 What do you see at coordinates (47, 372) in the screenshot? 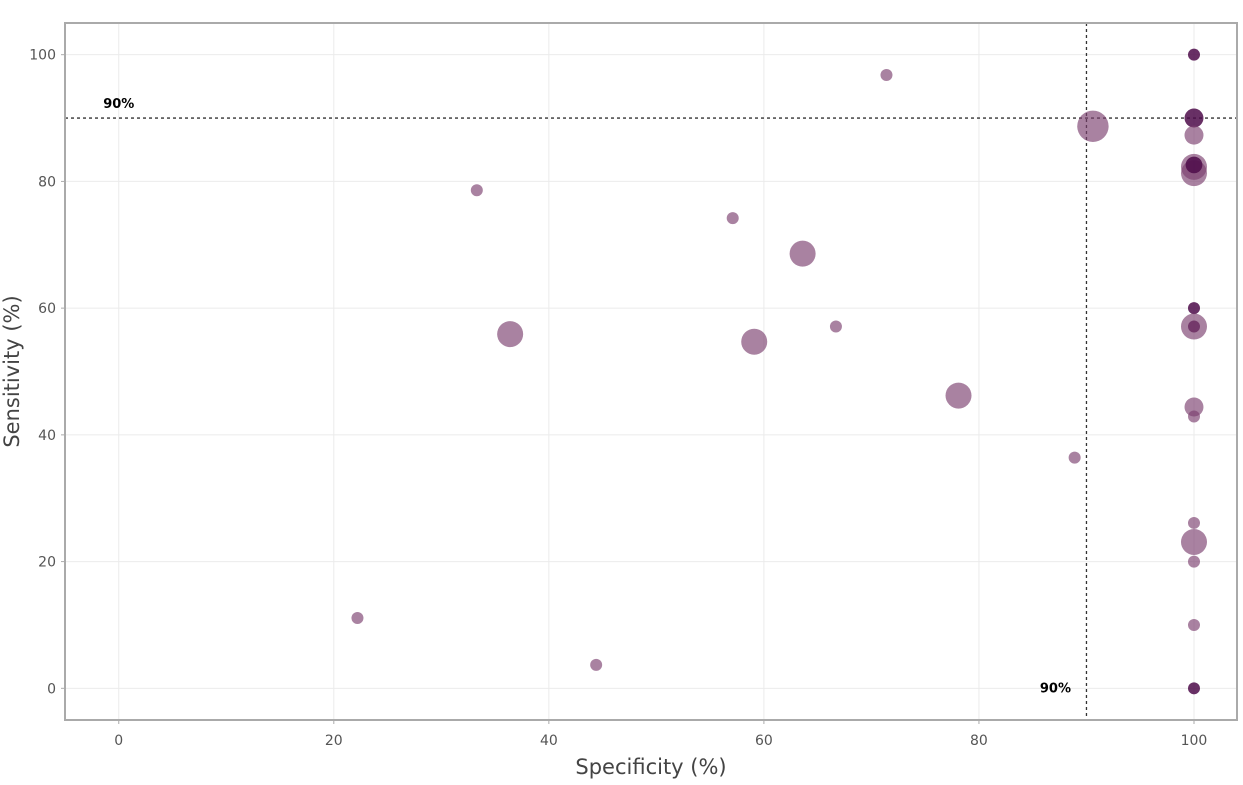
I see `y-axis-ticks: 0 20 40 60 80 100` at bounding box center [47, 372].